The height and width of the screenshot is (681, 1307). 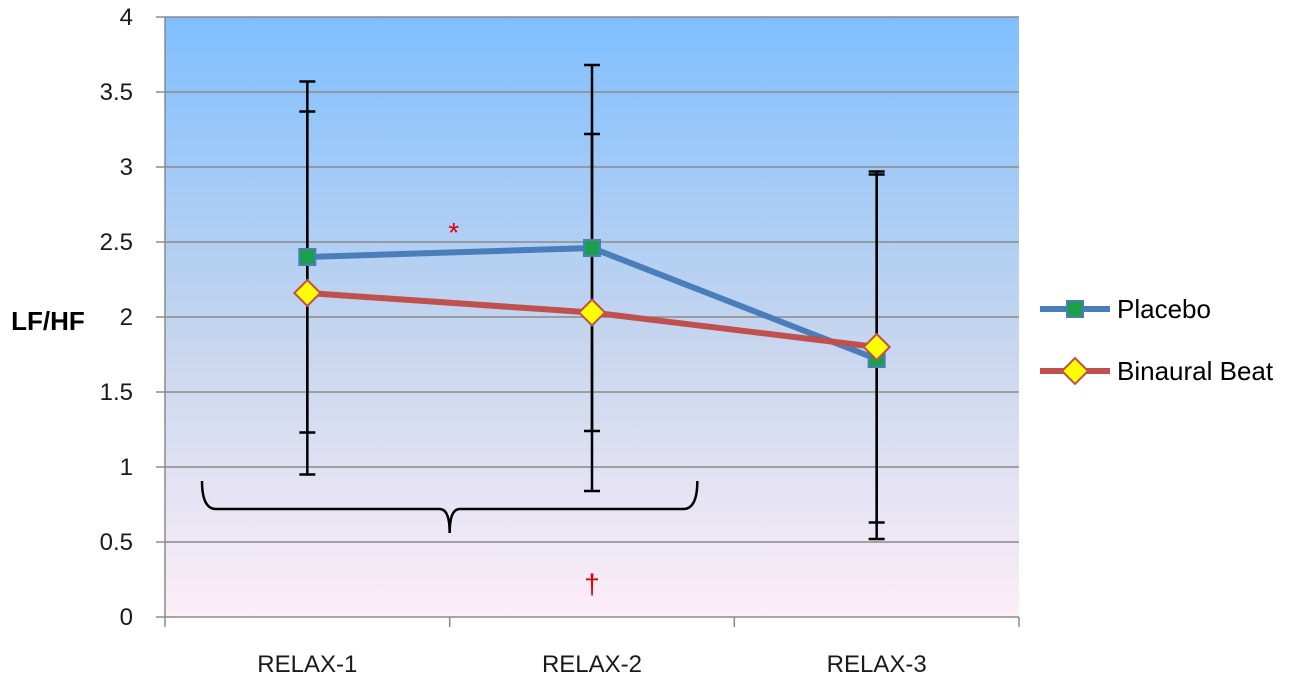 What do you see at coordinates (126, 617) in the screenshot?
I see `y-tick-label: 0` at bounding box center [126, 617].